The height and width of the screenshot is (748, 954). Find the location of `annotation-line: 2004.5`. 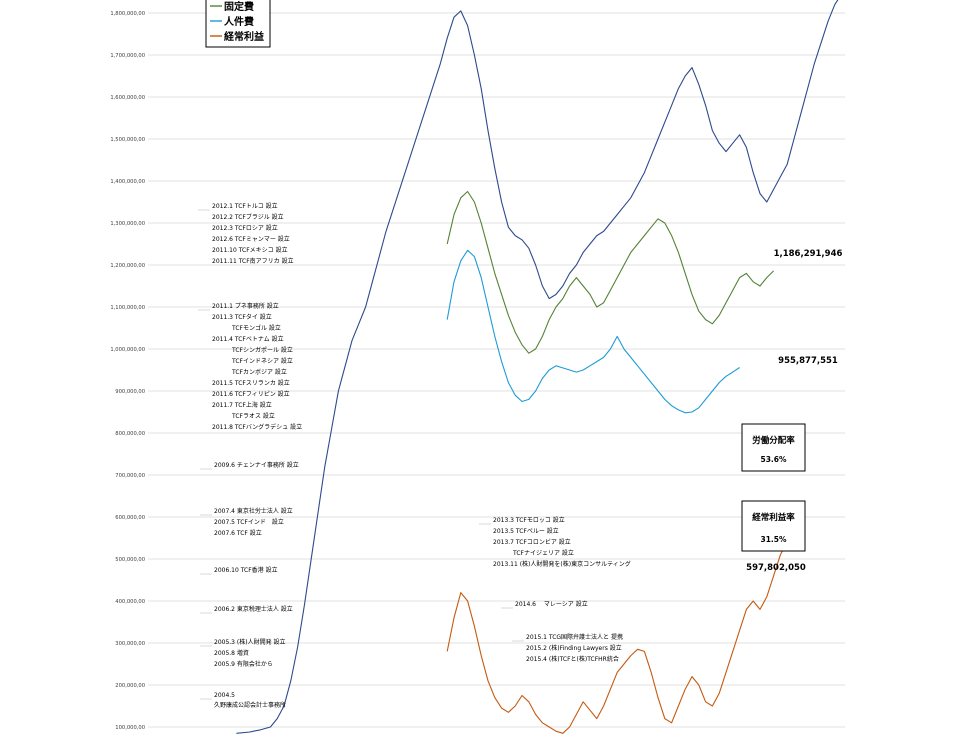

annotation-line: 2004.5 is located at coordinates (224, 695).